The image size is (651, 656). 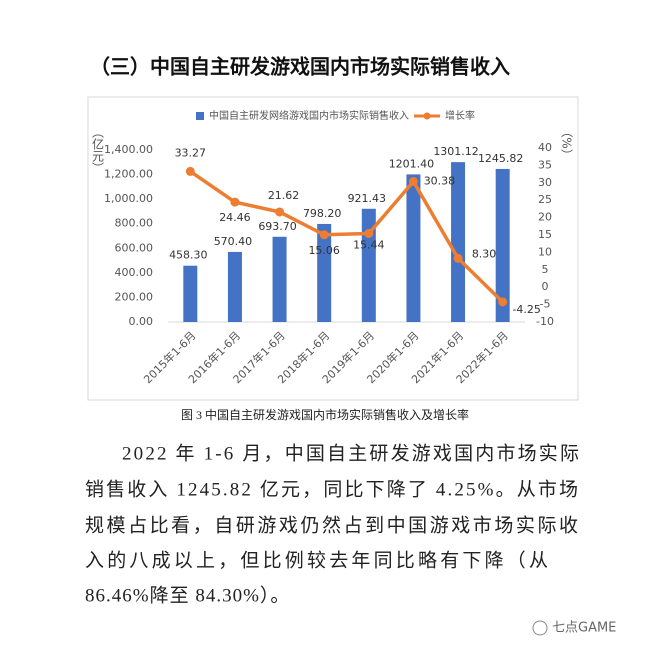 What do you see at coordinates (545, 304) in the screenshot?
I see `y2-tick-label: -5` at bounding box center [545, 304].